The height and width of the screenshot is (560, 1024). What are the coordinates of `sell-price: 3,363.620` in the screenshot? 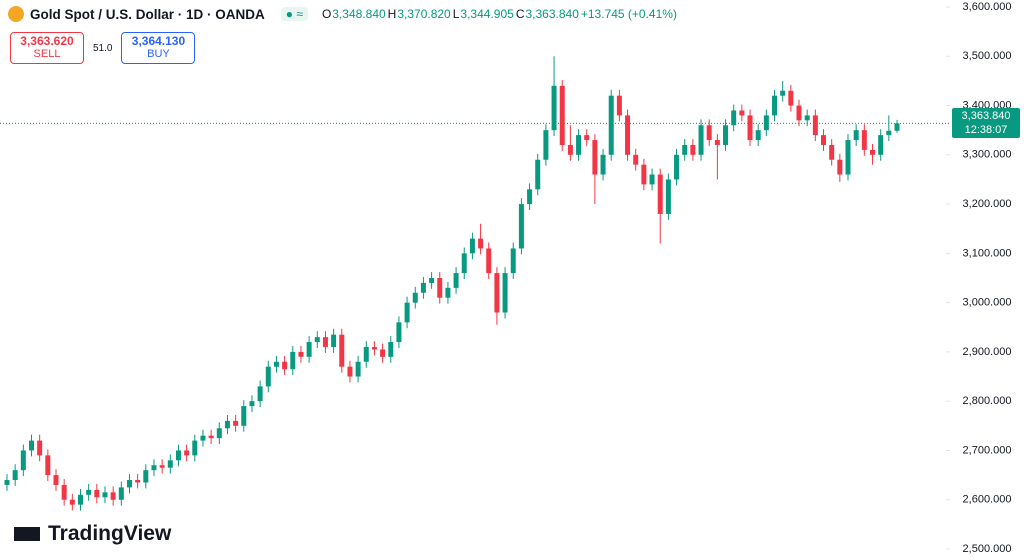 It's located at (47, 41).